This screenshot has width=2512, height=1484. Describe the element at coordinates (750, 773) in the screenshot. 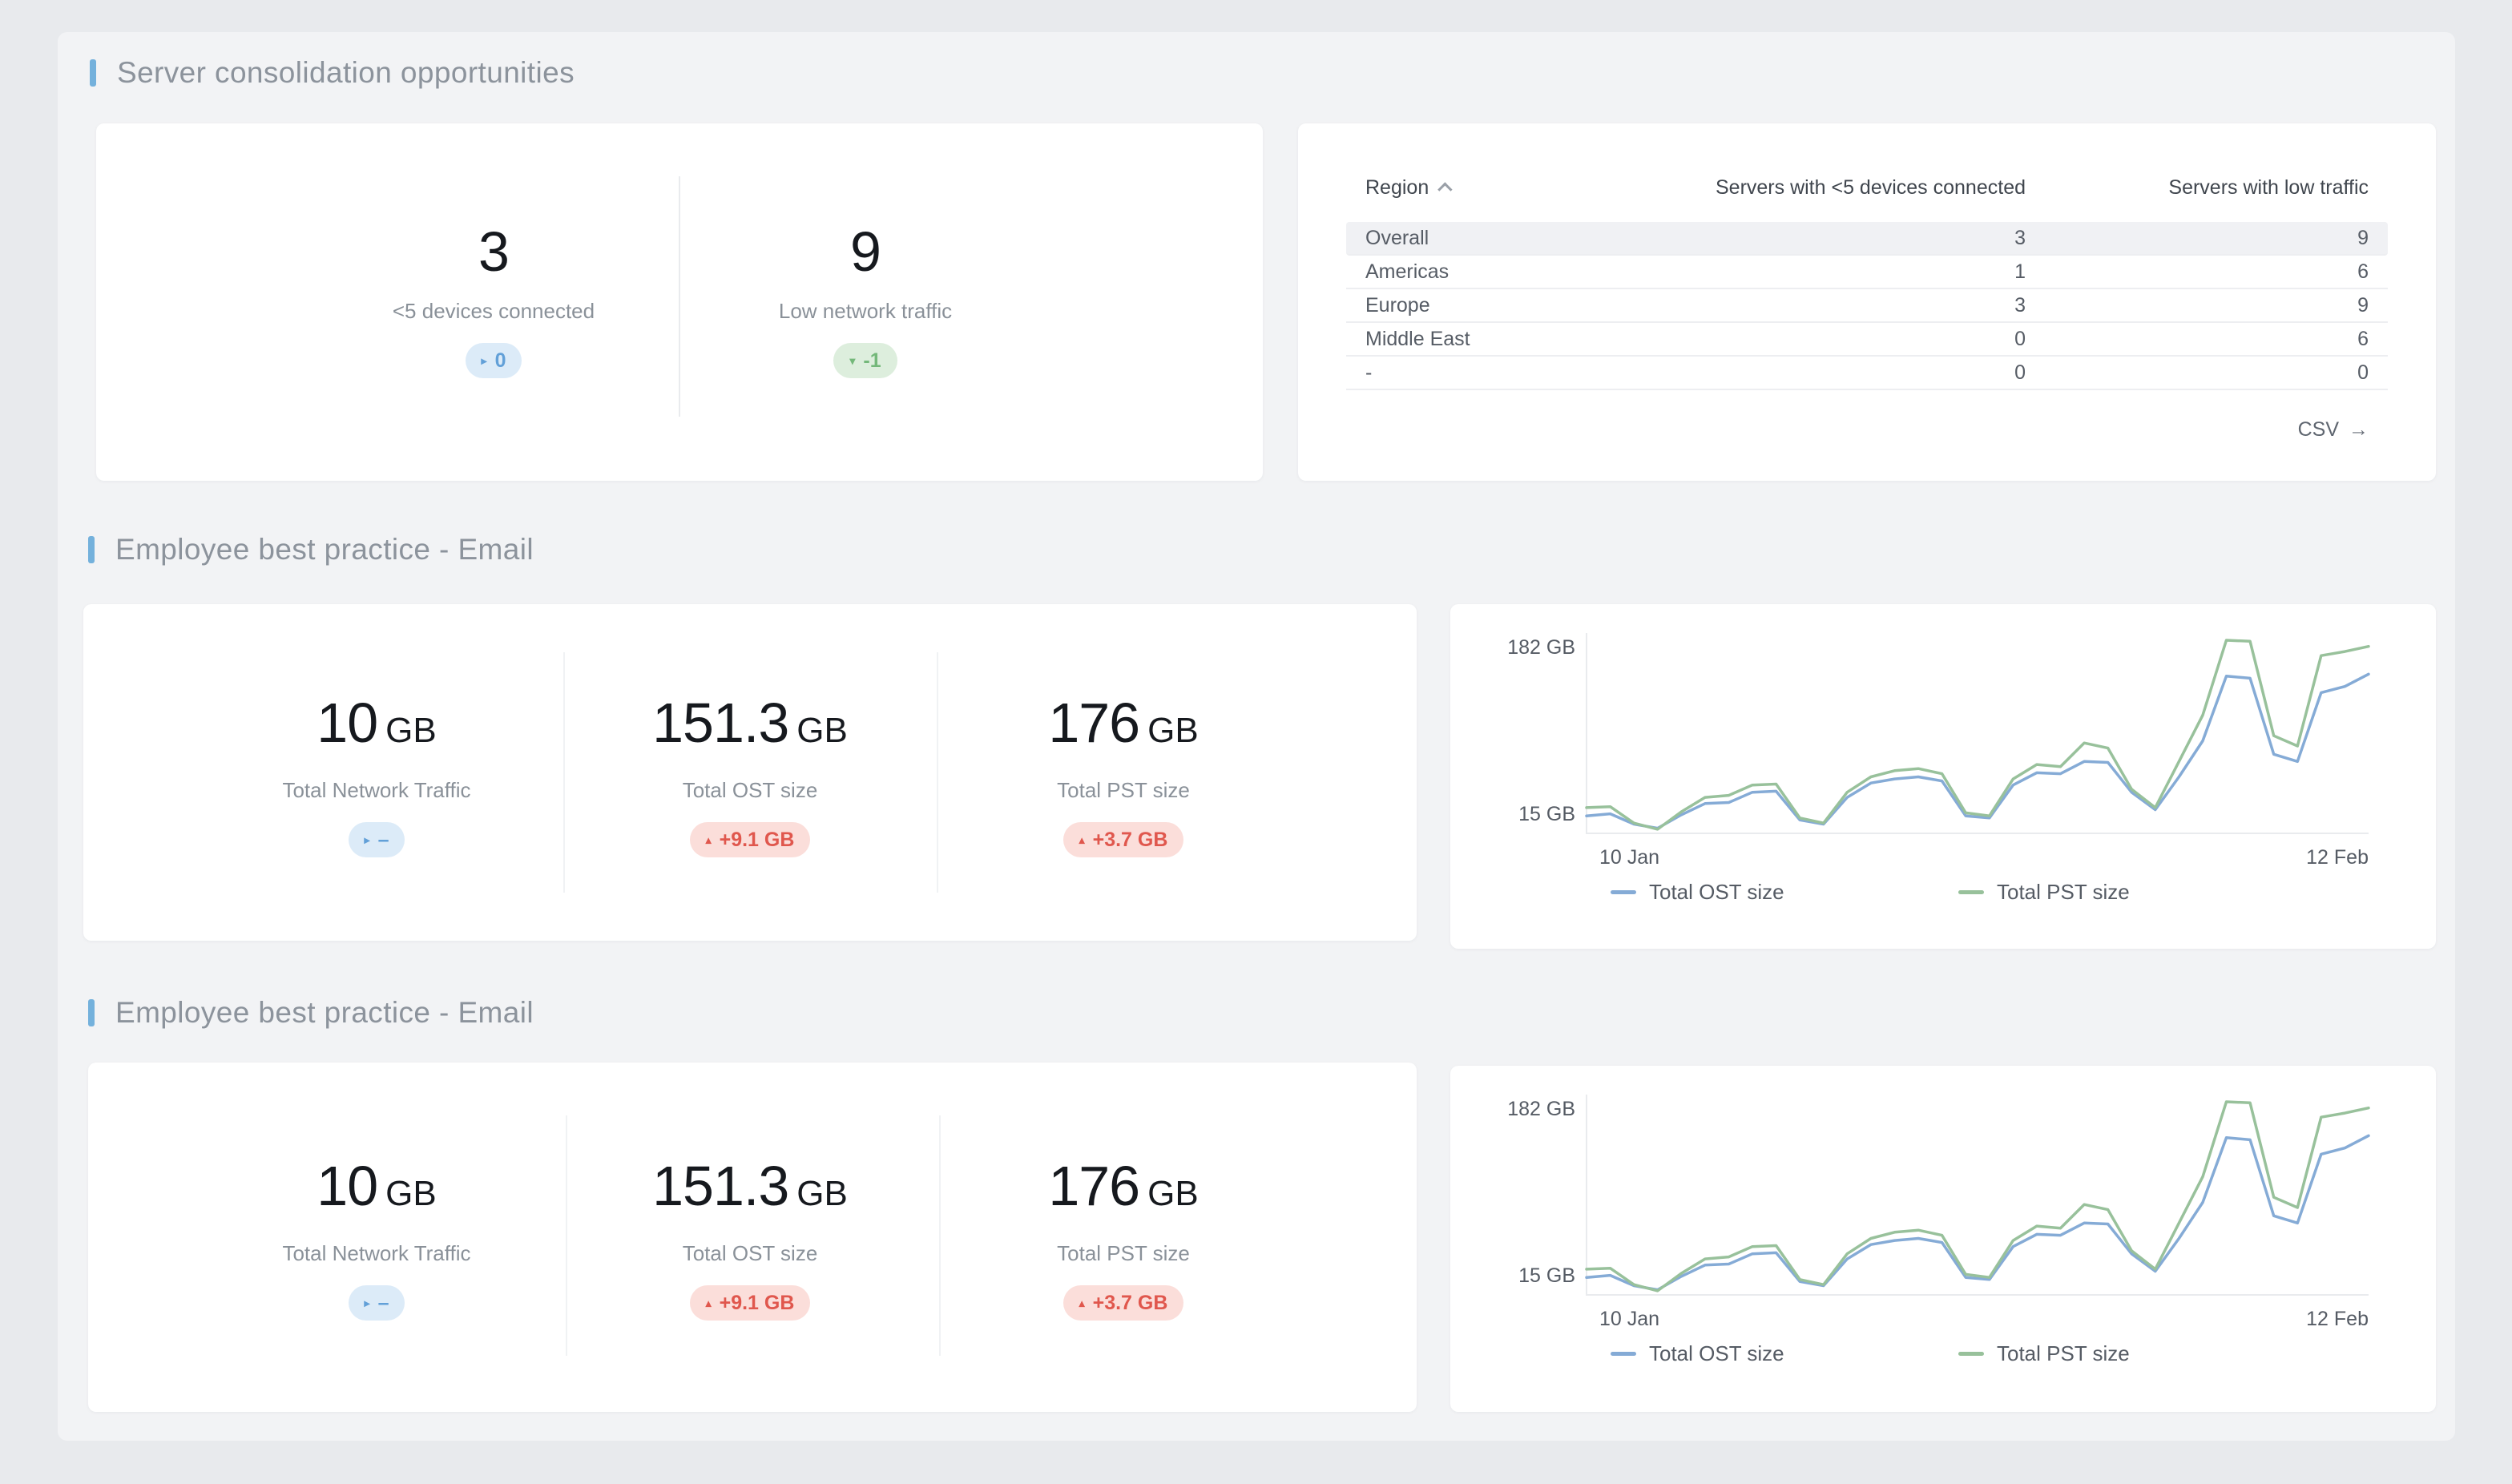

I see `stat-total-ost-size: 151.3 GB Total OST size ▴ +9.1 GB` at that location.